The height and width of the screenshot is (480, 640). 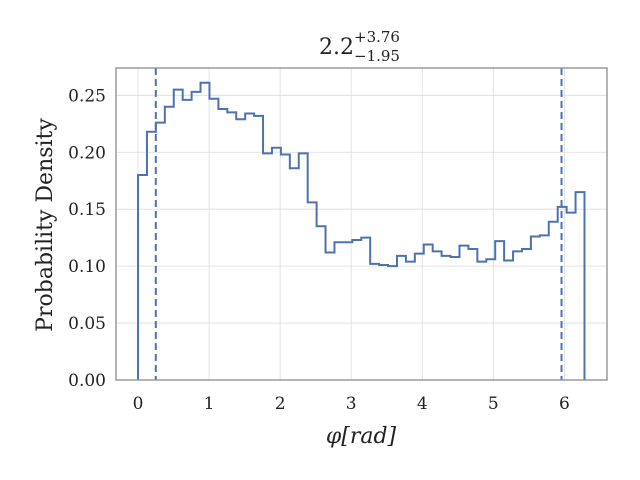 I want to click on y-tick-label: 0.10, so click(x=87, y=267).